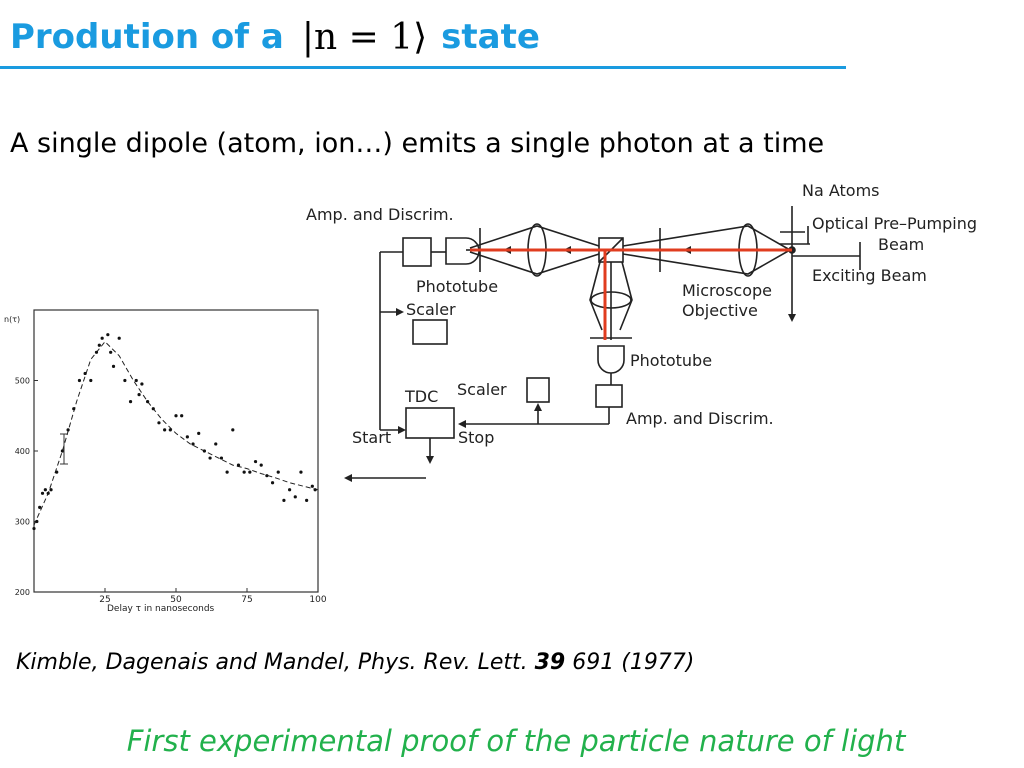 The image size is (1024, 768). Describe the element at coordinates (482, 389) in the screenshot. I see `label-scaler-bottom: Scaler` at that location.